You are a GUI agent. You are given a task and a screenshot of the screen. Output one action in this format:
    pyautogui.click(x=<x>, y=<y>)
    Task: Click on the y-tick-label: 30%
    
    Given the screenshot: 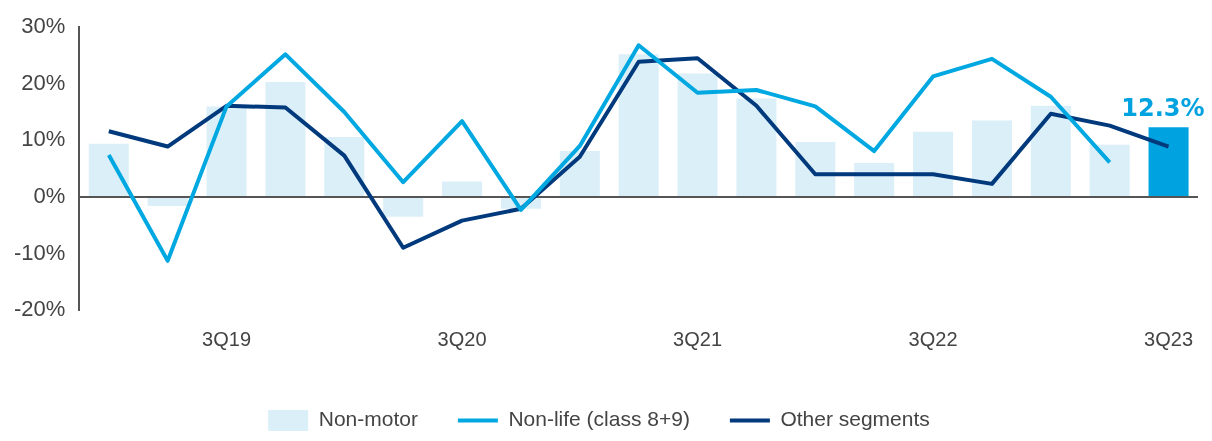 What is the action you would take?
    pyautogui.click(x=43, y=26)
    